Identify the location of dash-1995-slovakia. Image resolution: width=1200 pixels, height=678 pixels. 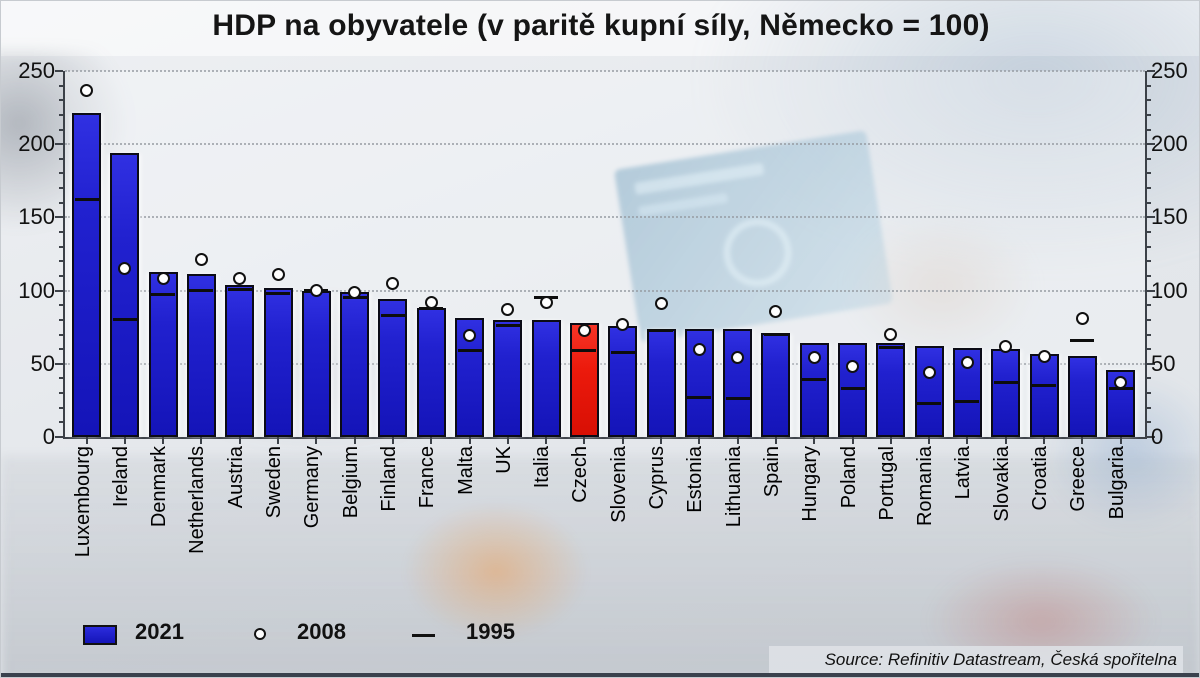
(1005, 383).